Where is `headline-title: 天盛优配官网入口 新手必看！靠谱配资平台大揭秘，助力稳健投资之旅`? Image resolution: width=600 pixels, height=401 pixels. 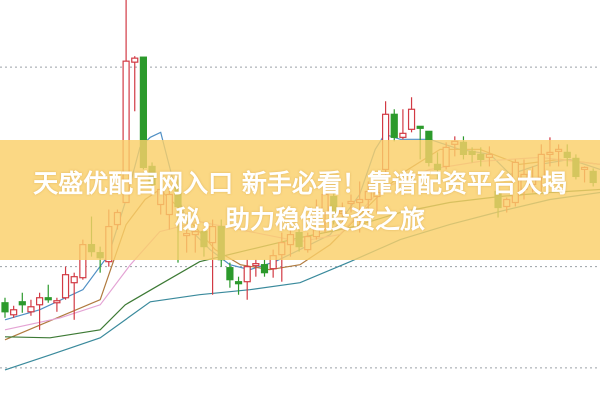 headline-title: 天盛优配官网入口 新手必看！靠谱配资平台大揭秘，助力稳健投资之旅 is located at coordinates (300, 201).